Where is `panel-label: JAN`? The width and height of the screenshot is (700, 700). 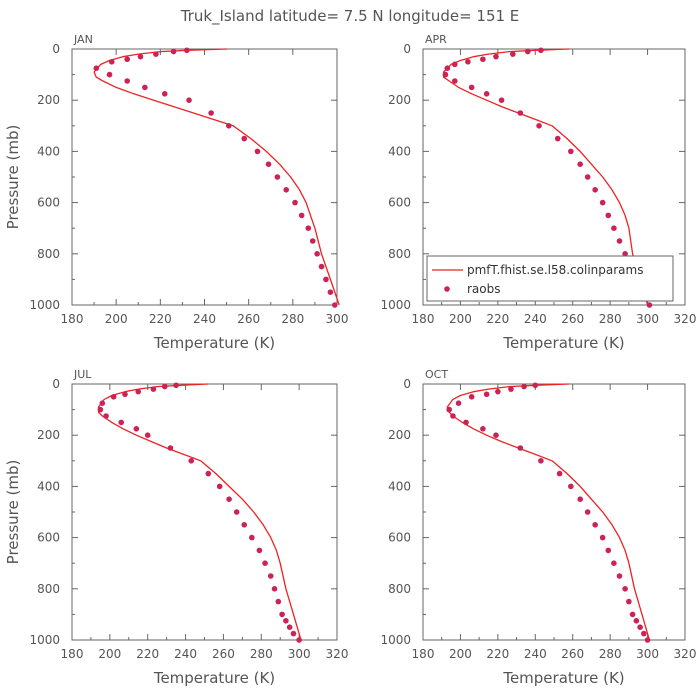 panel-label: JAN is located at coordinates (83, 39).